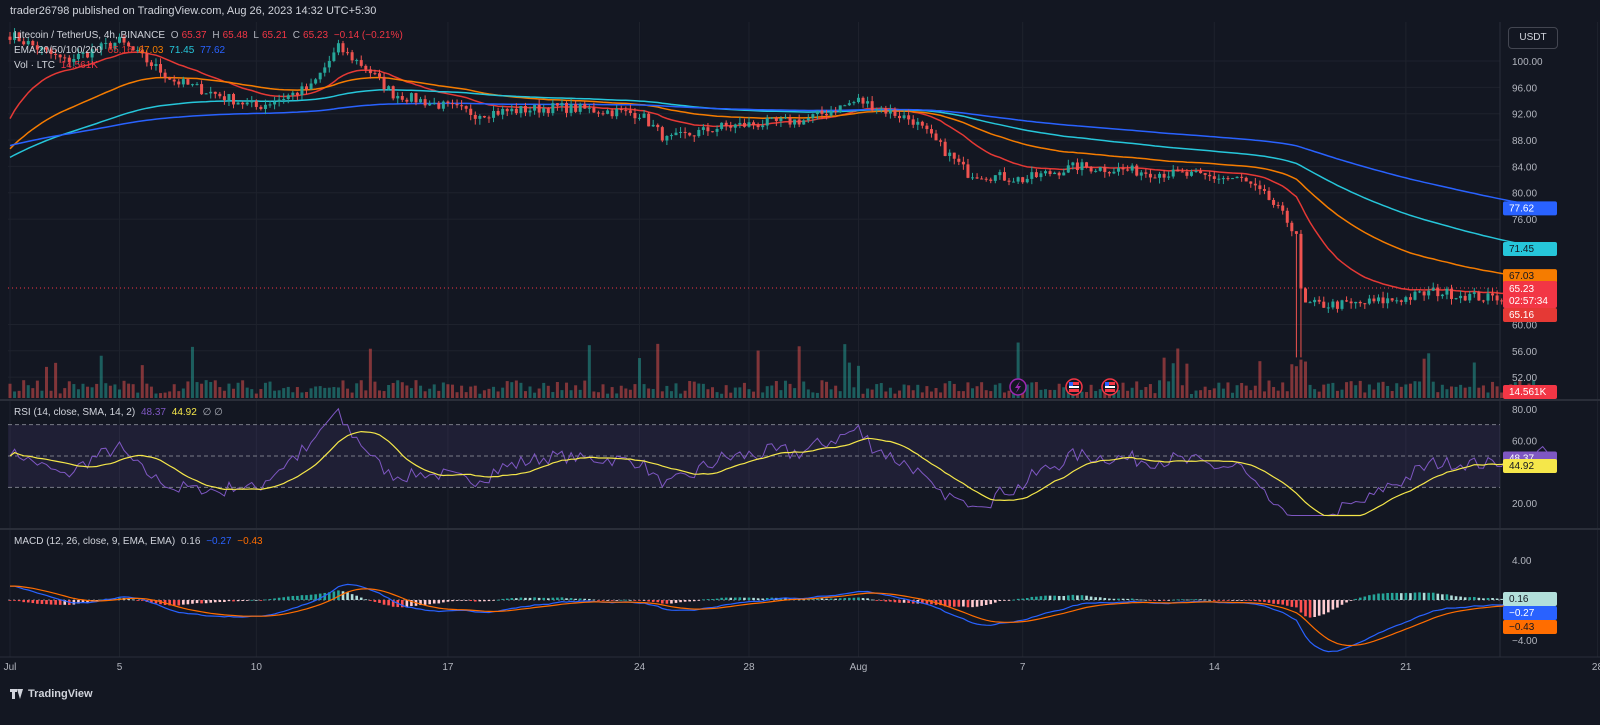 This screenshot has width=1600, height=725. I want to click on price-axis-label: 88.00, so click(1524, 141).